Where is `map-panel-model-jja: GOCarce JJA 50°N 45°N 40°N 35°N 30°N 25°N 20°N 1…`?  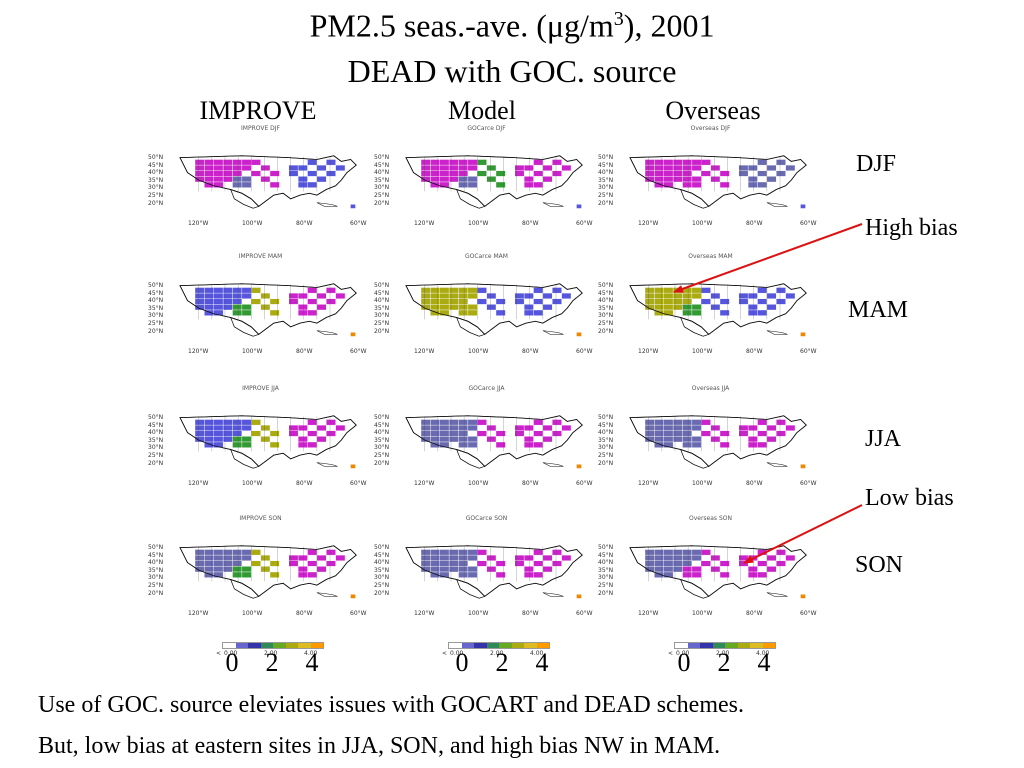
map-panel-model-jja: GOCarce JJA 50°N 45°N 40°N 35°N 30°N 25°N 20°N 1… is located at coordinates (486, 434).